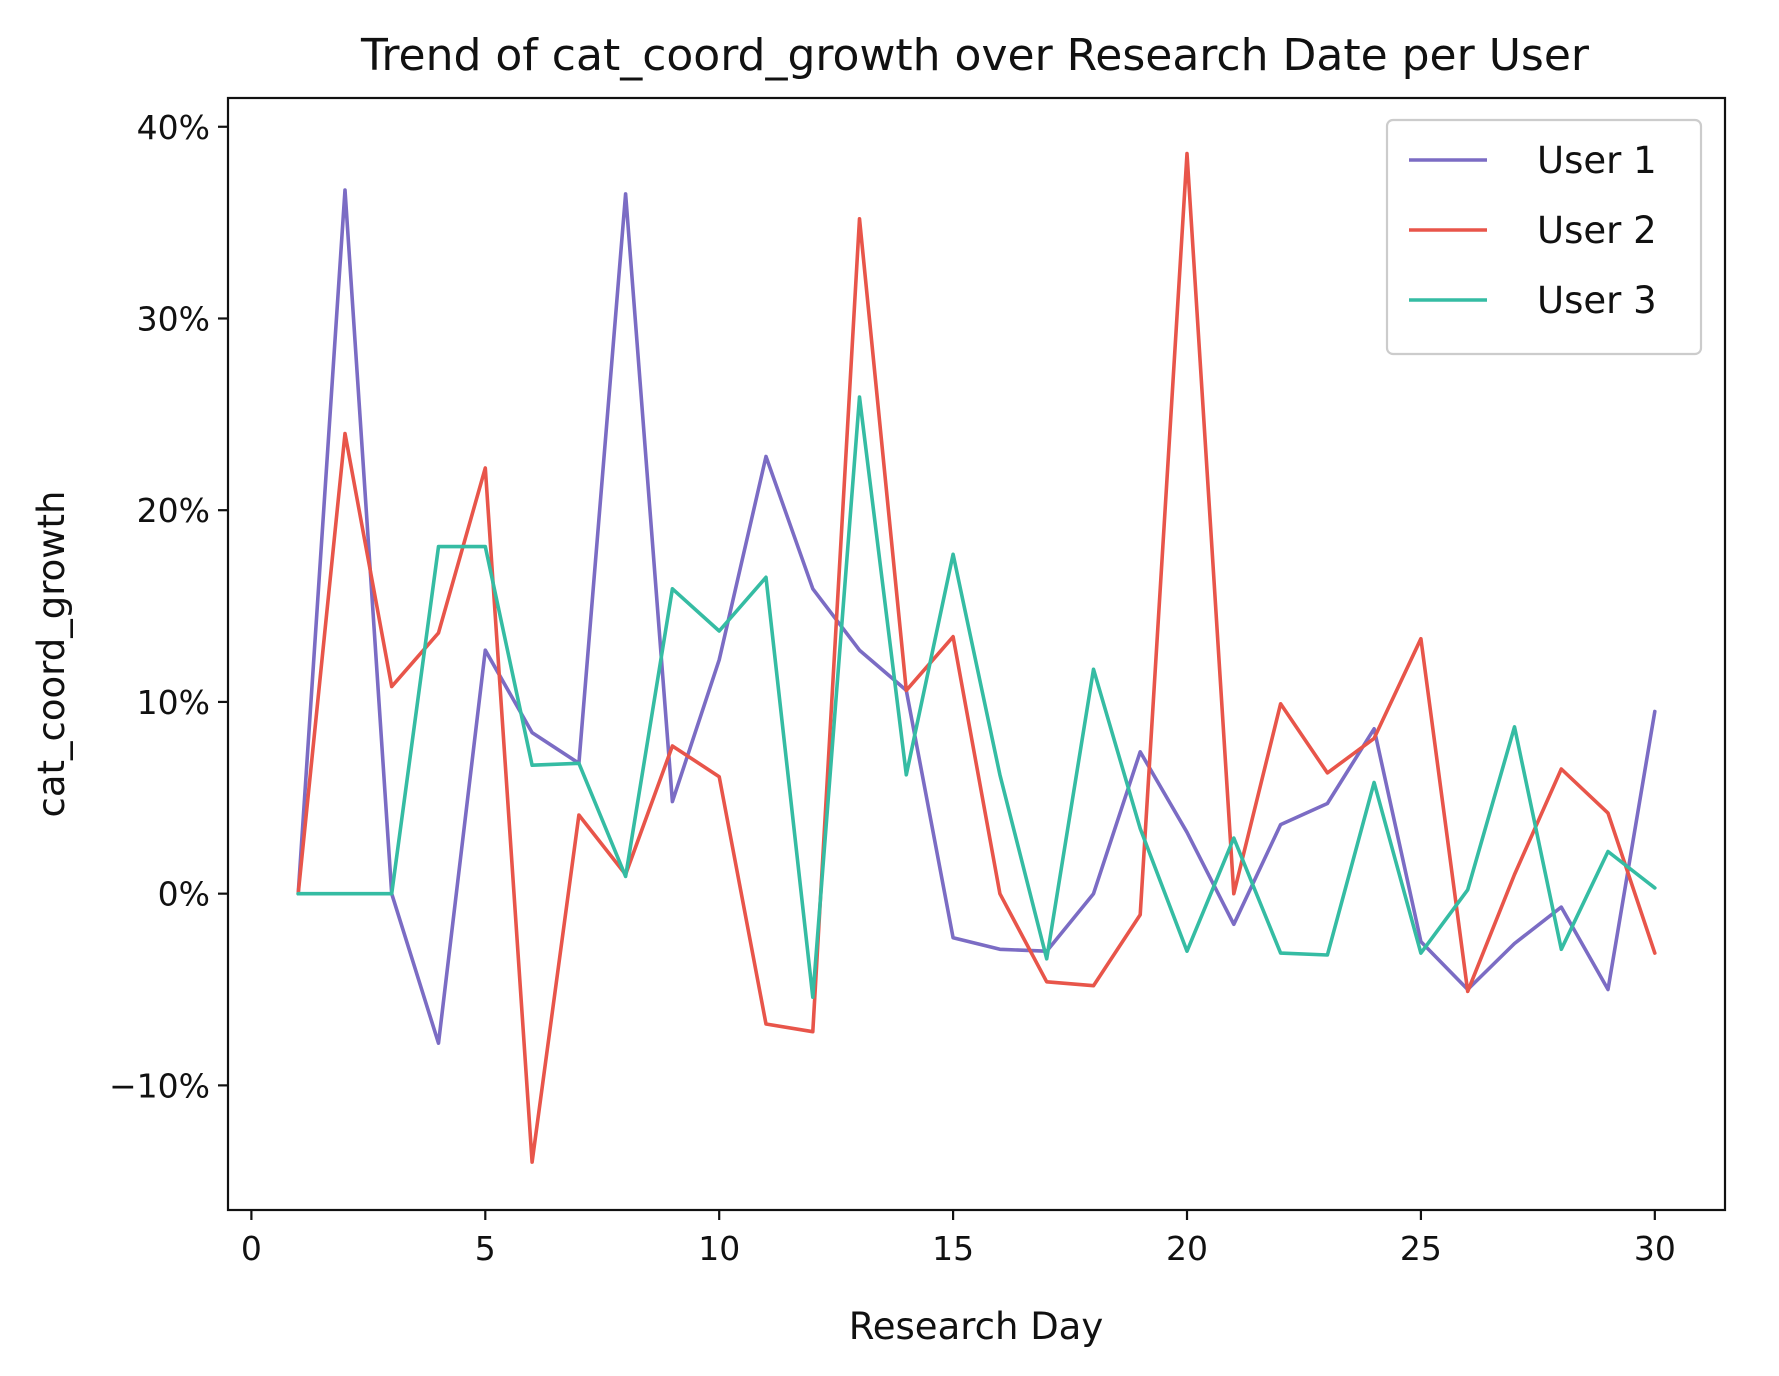 The width and height of the screenshot is (1779, 1376). What do you see at coordinates (1655, 1248) in the screenshot?
I see `x-tick-label: 30` at bounding box center [1655, 1248].